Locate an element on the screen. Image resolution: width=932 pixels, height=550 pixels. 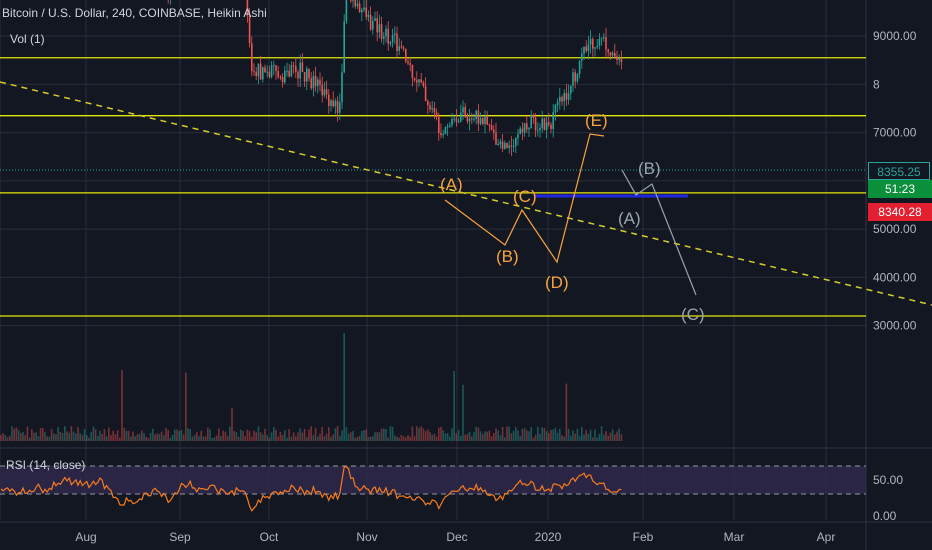
price-tick-label: 9000.00 is located at coordinates (895, 36).